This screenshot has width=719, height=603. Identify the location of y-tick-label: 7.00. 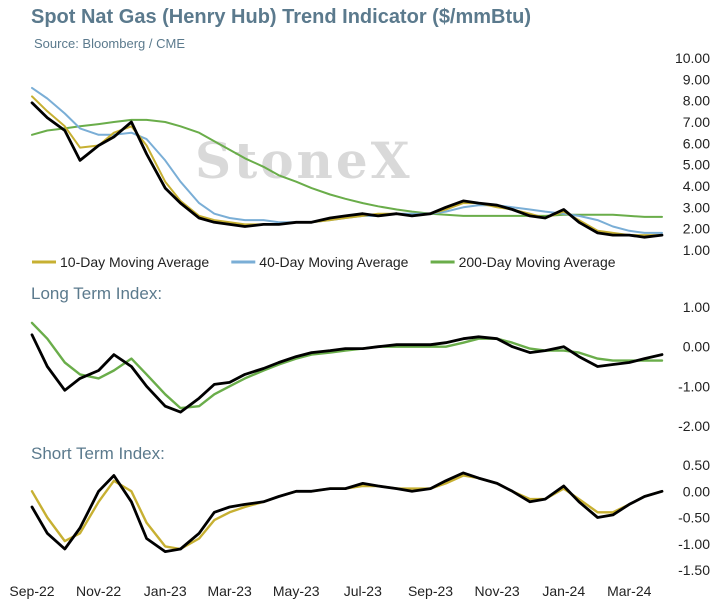
(696, 122).